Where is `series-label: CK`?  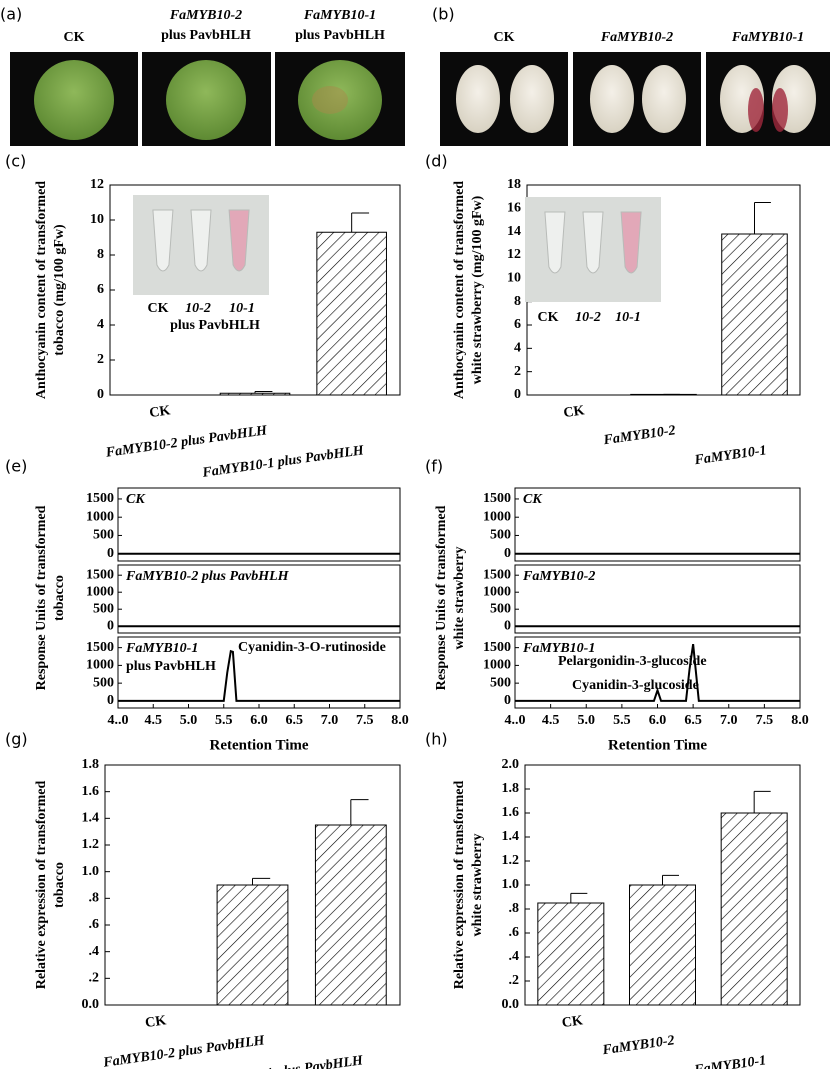
series-label: CK is located at coordinates (136, 499).